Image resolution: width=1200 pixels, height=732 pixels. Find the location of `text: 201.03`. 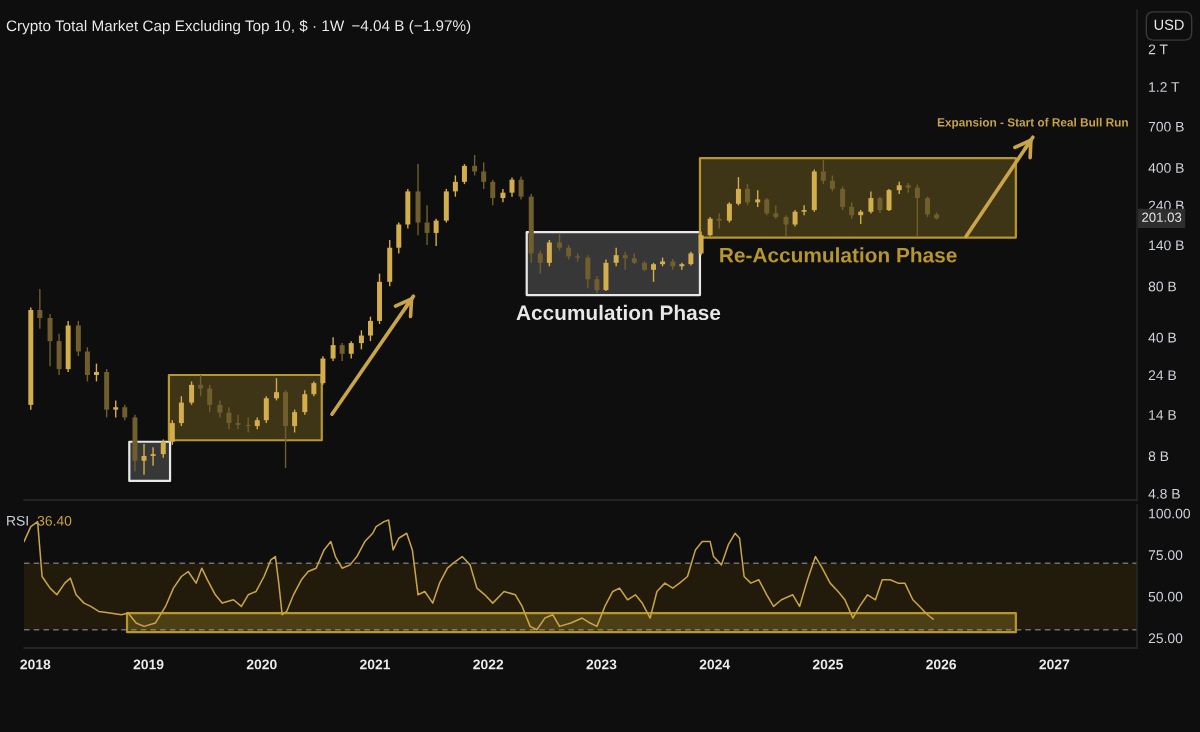

text: 201.03 is located at coordinates (1162, 217).